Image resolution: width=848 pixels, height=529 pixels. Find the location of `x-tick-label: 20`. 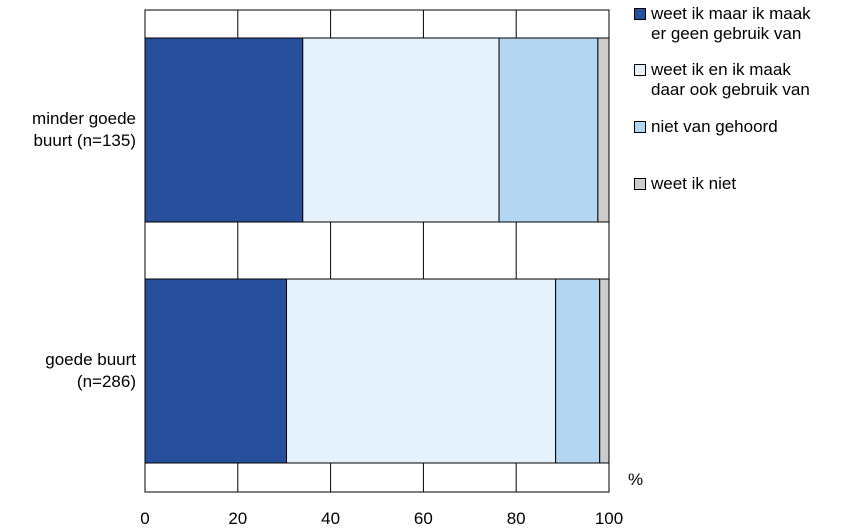

x-tick-label: 20 is located at coordinates (238, 518).